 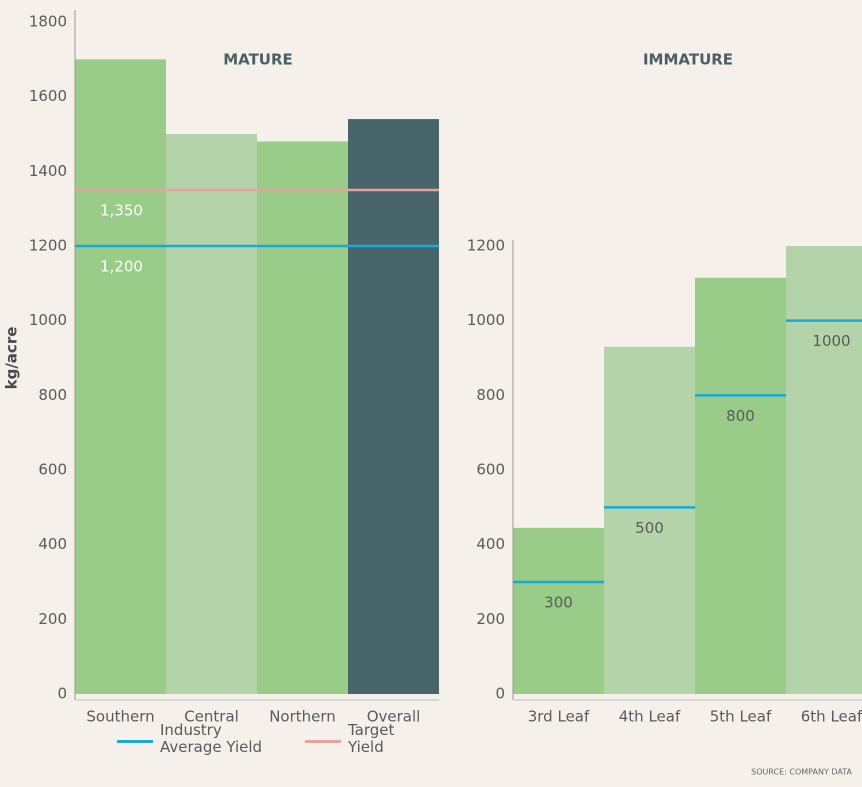 What do you see at coordinates (740, 416) in the screenshot?
I see `marker-label: 800` at bounding box center [740, 416].